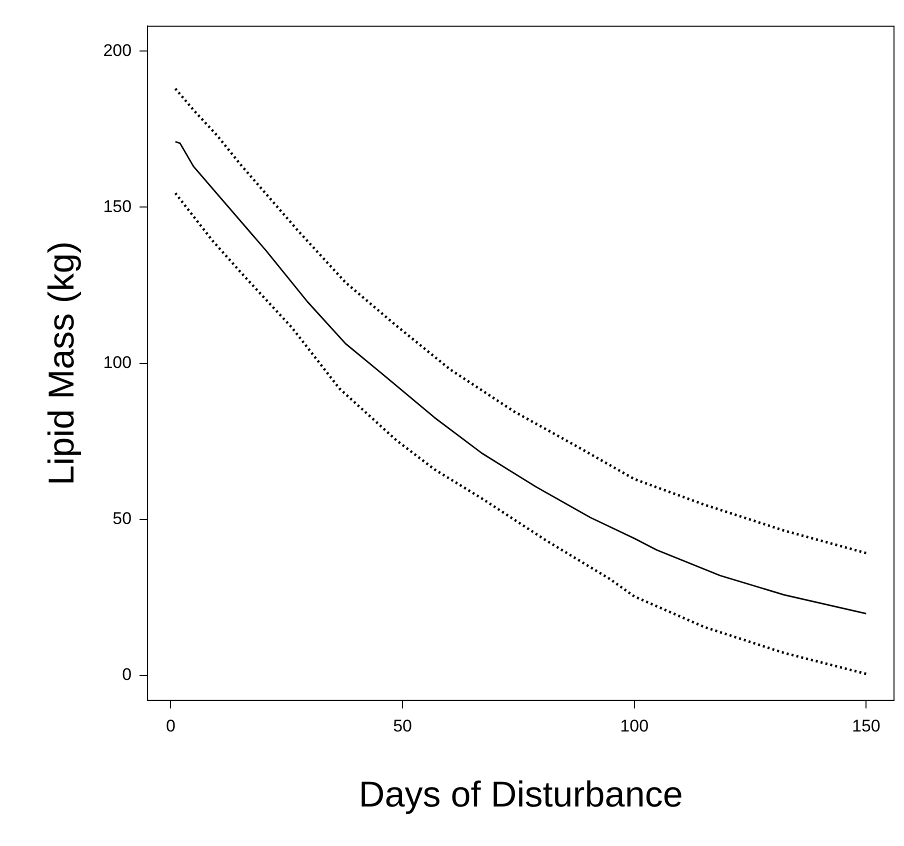  What do you see at coordinates (634, 726) in the screenshot?
I see `x-tick-label: 100` at bounding box center [634, 726].